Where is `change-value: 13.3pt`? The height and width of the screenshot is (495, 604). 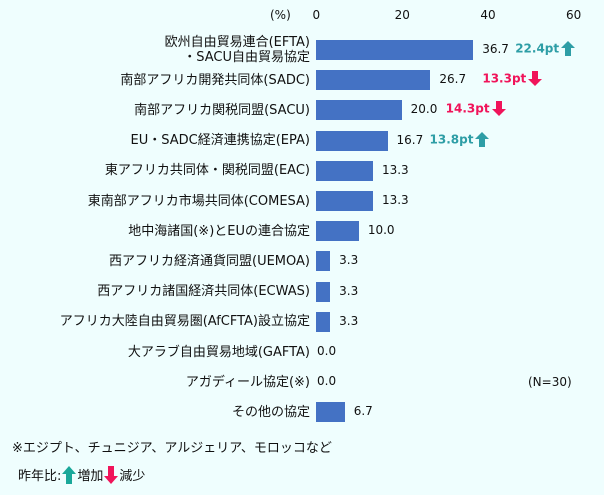 change-value: 13.3pt is located at coordinates (504, 78).